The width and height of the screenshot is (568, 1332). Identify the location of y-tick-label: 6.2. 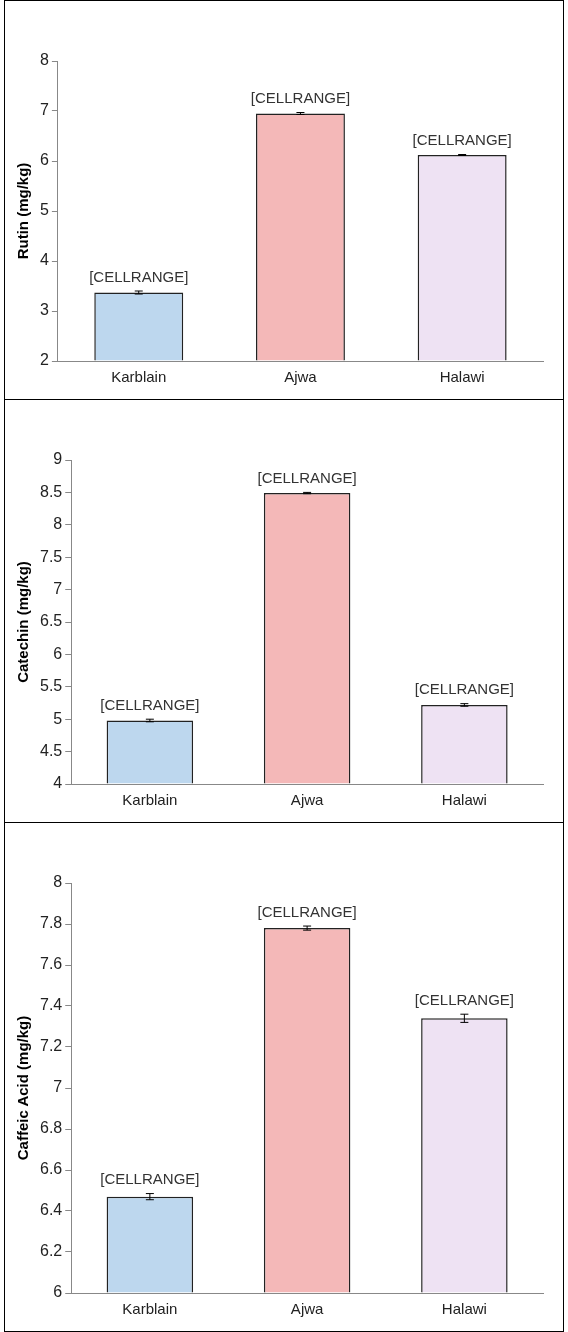
(51, 1251).